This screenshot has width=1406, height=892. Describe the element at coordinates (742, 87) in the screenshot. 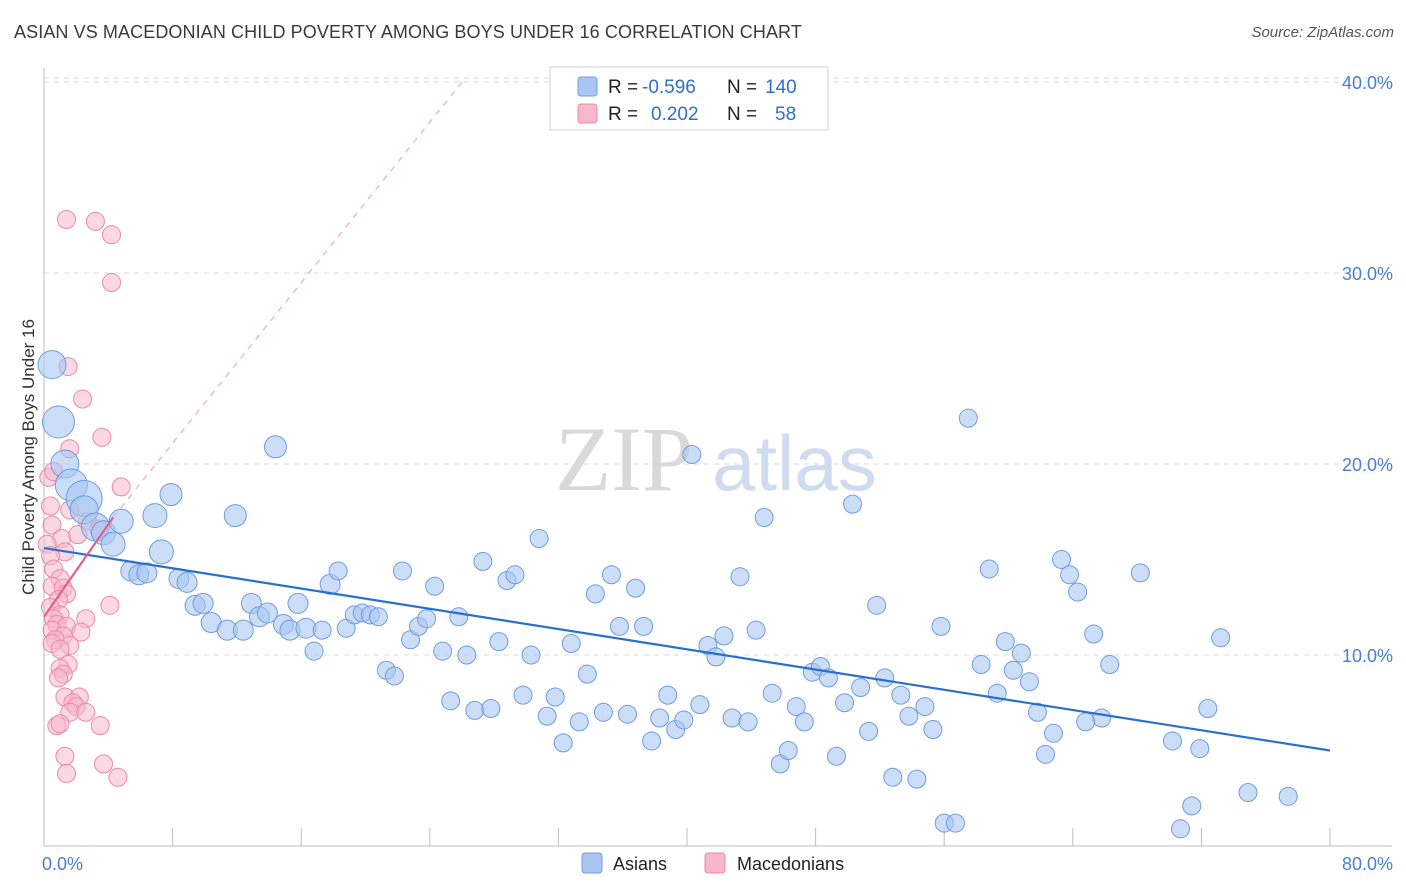

I see `legend-n-label: N =` at that location.